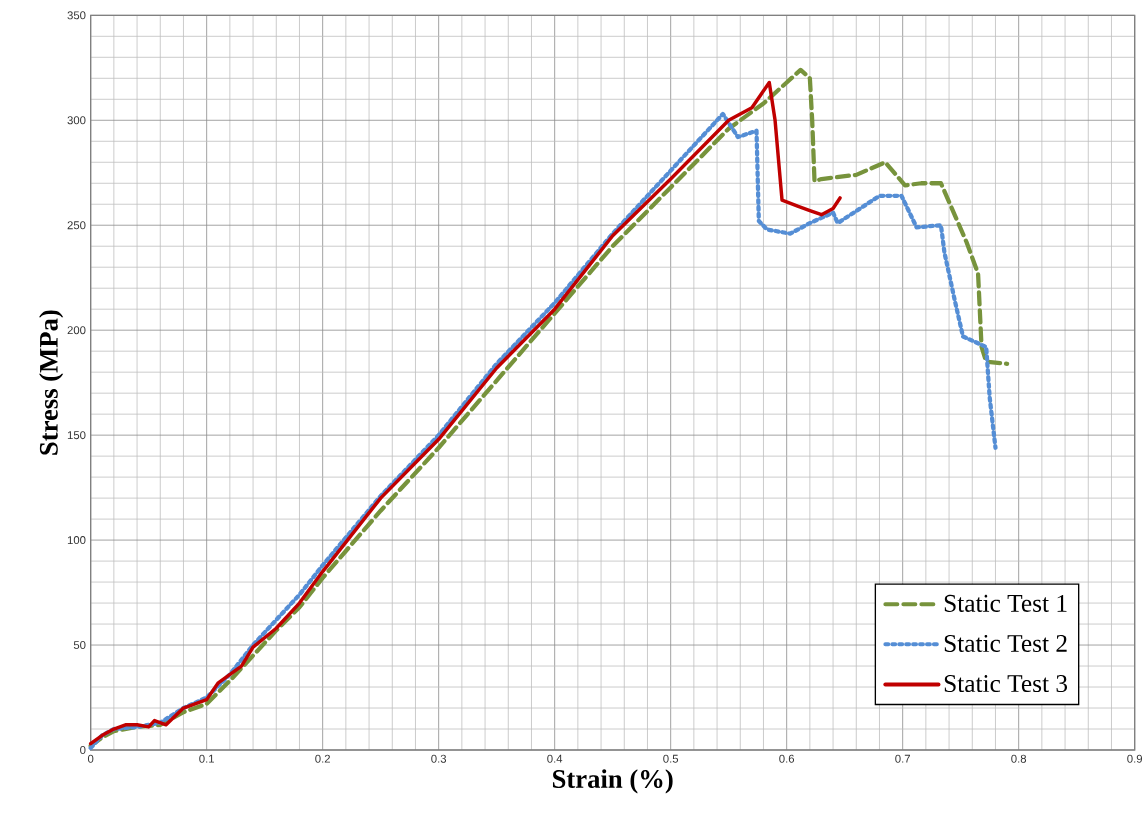 The width and height of the screenshot is (1145, 828). I want to click on x-tick-label: 0.4, so click(555, 758).